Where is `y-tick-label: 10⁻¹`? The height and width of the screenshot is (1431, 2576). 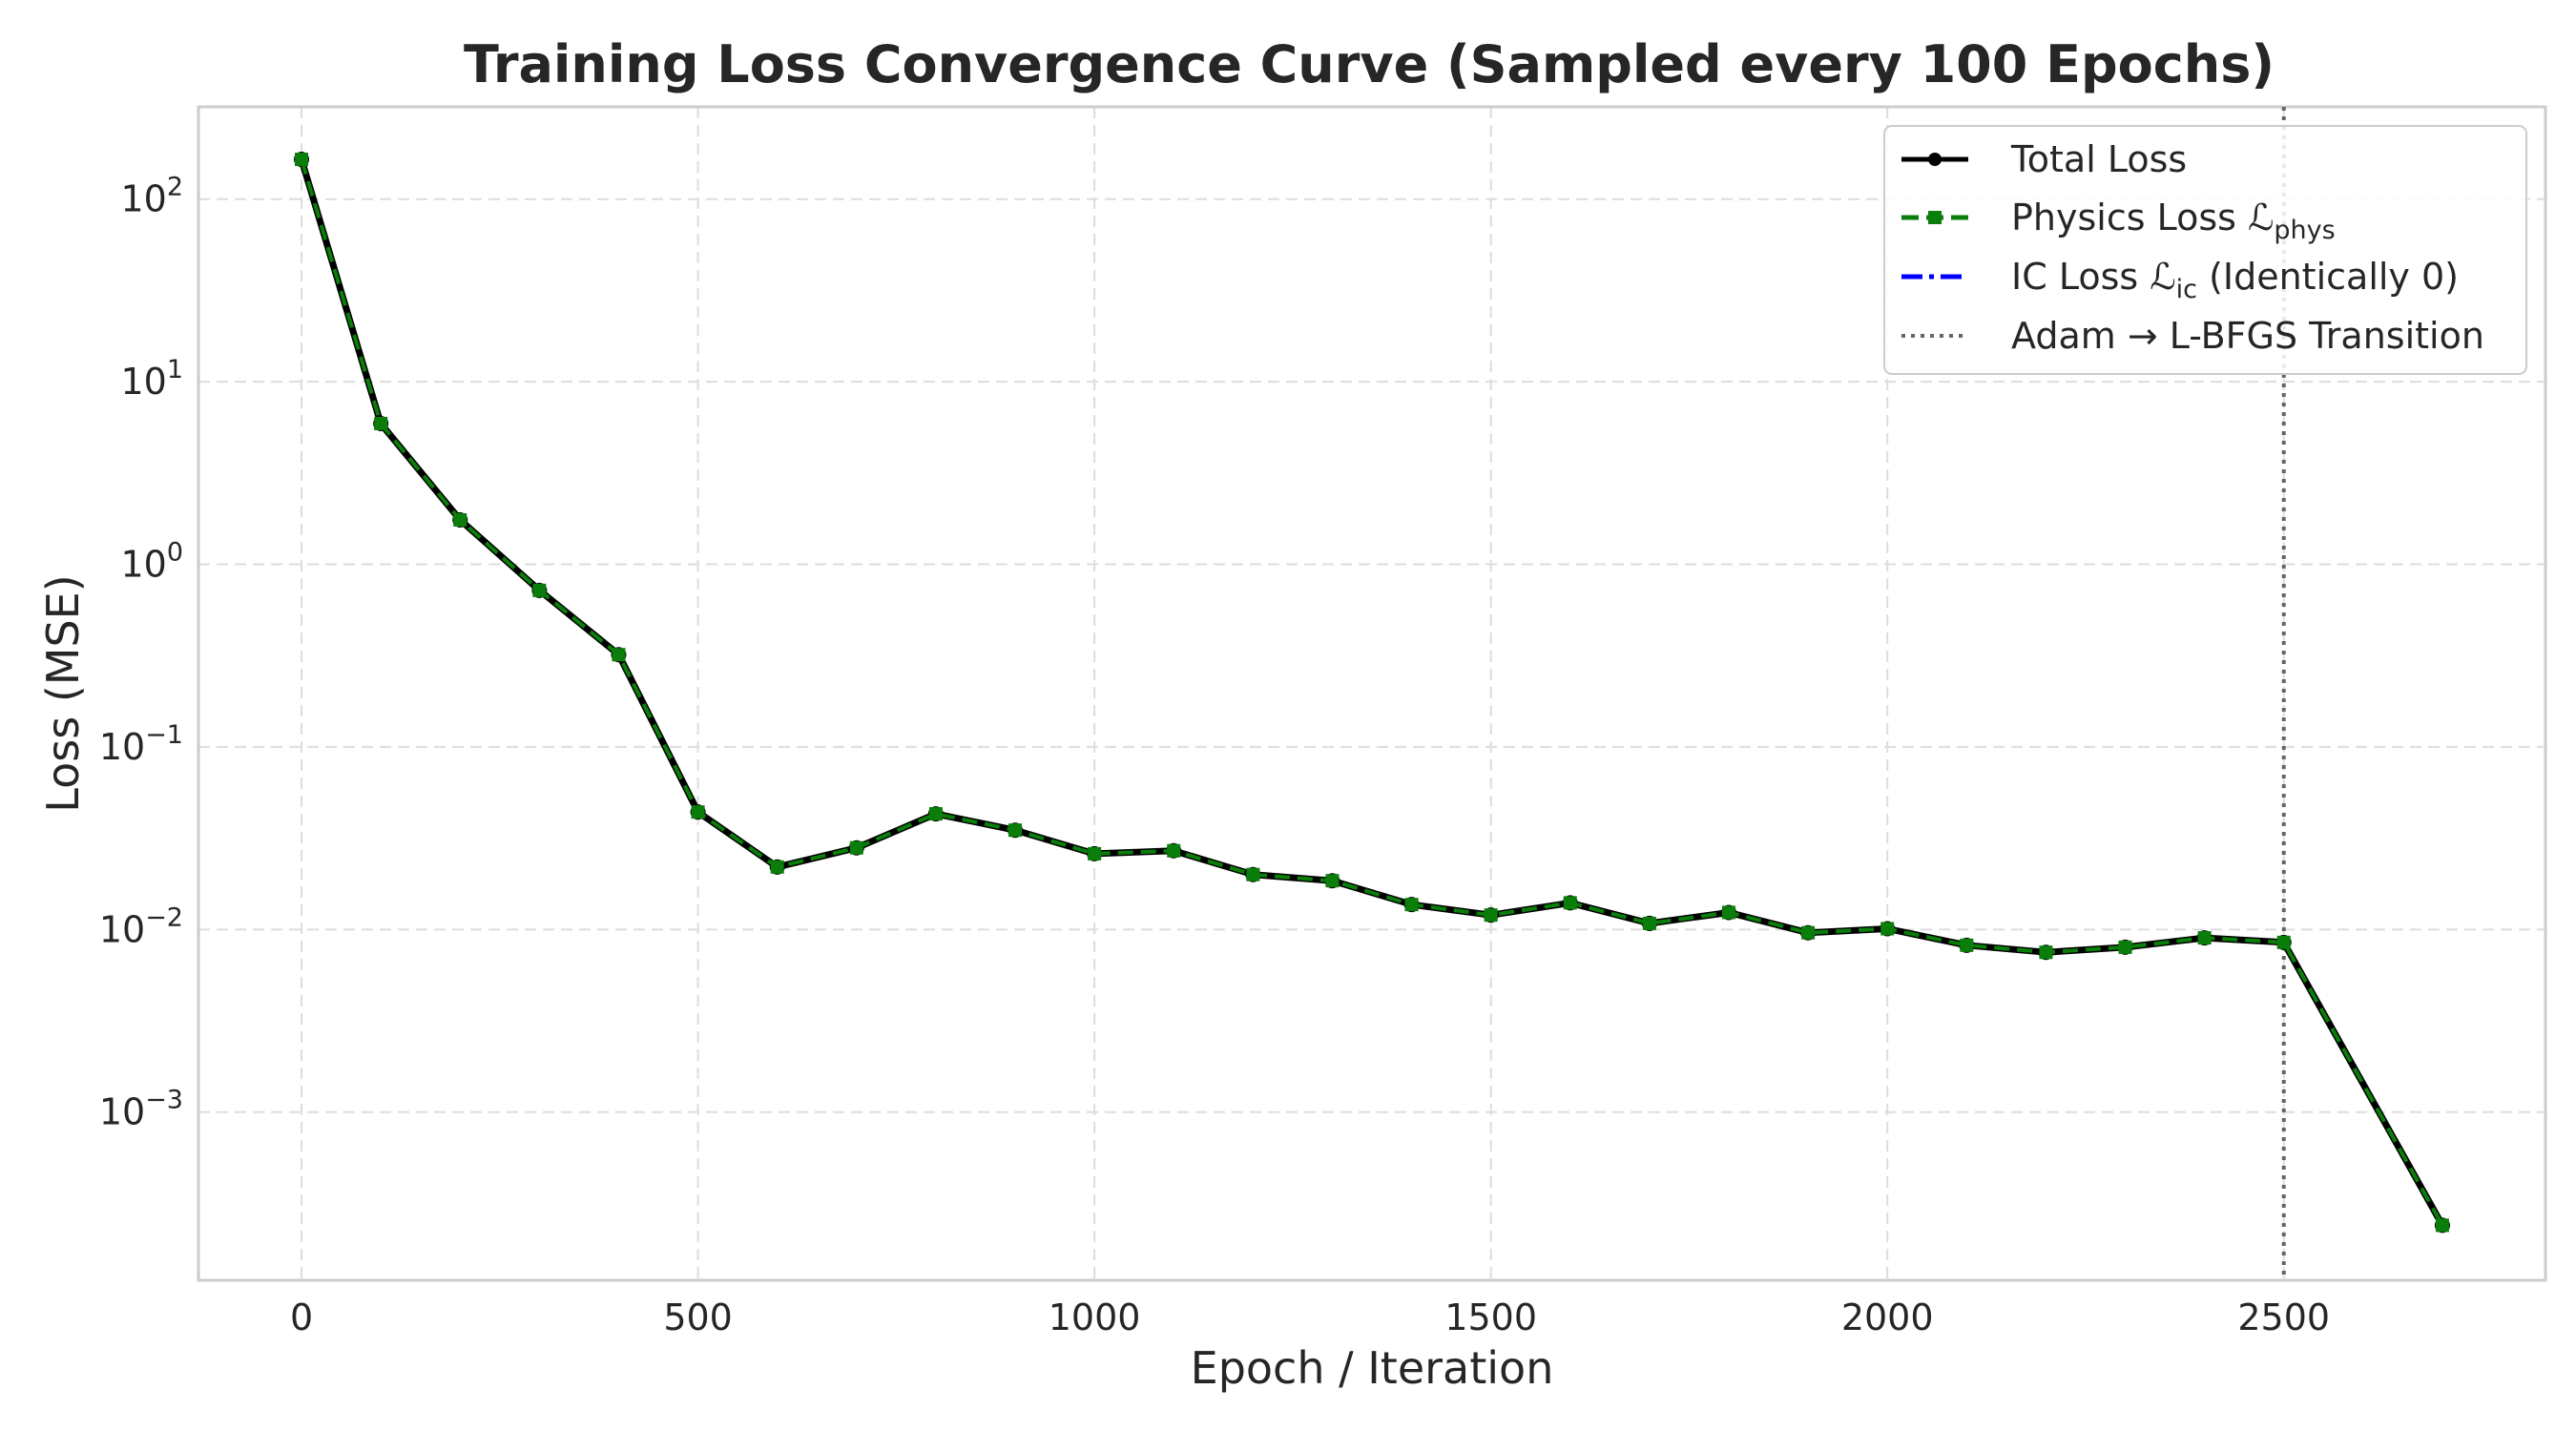 y-tick-label: 10⁻¹ is located at coordinates (141, 744).